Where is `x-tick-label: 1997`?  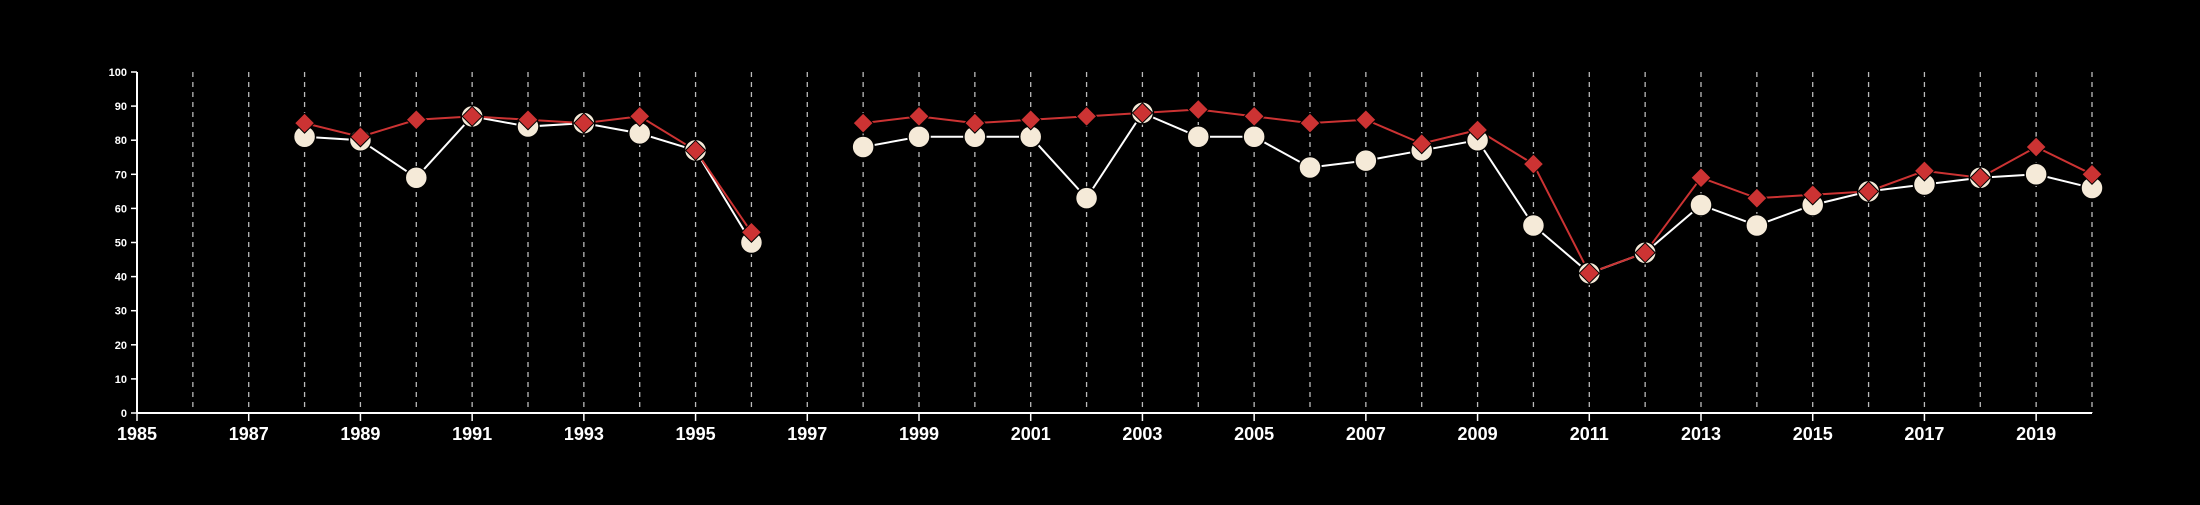
x-tick-label: 1997 is located at coordinates (807, 434).